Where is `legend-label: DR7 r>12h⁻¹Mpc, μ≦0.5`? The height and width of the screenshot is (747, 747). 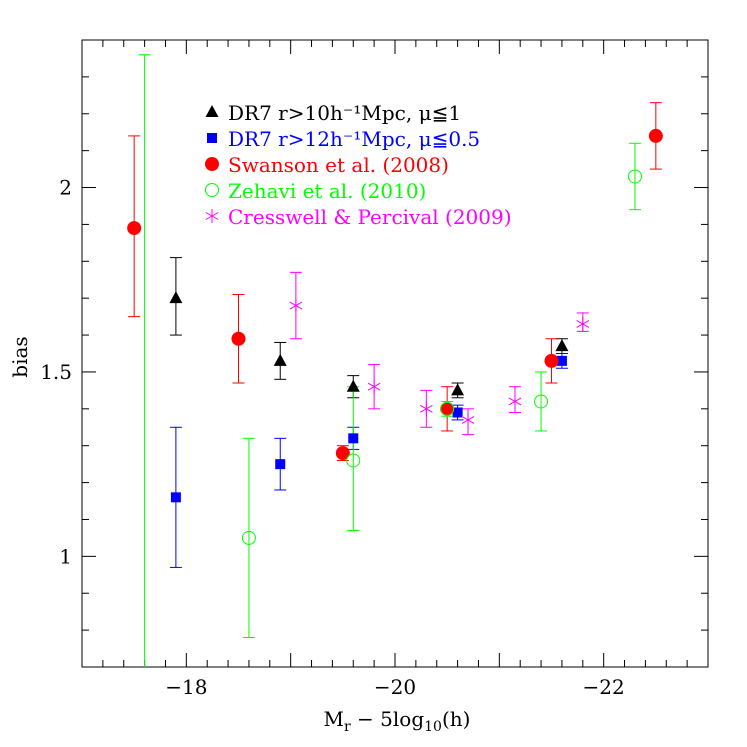
legend-label: DR7 r>12h⁻¹Mpc, μ≦0.5 is located at coordinates (354, 139).